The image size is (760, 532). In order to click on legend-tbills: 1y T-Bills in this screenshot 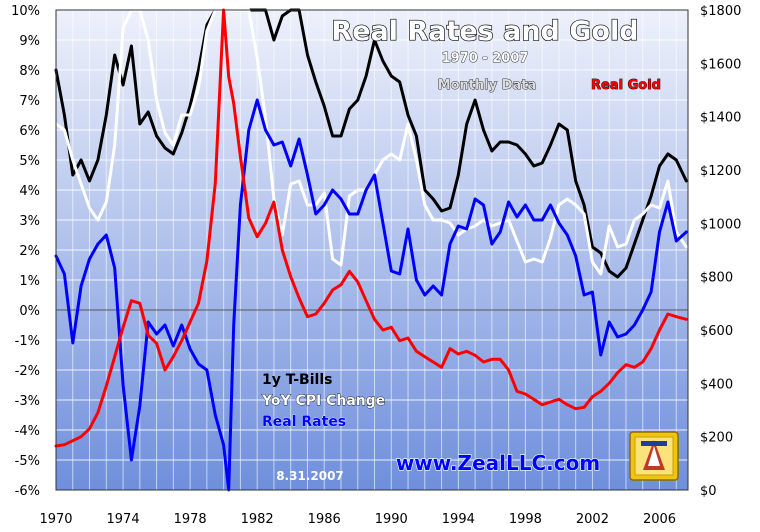, I will do `click(297, 380)`.